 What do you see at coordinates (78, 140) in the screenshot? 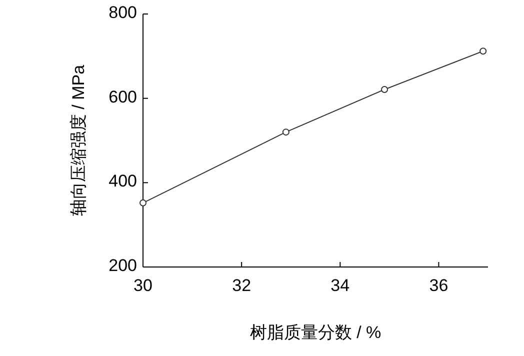
I see `y-axis-title: 轴向压缩强度 / MPa` at bounding box center [78, 140].